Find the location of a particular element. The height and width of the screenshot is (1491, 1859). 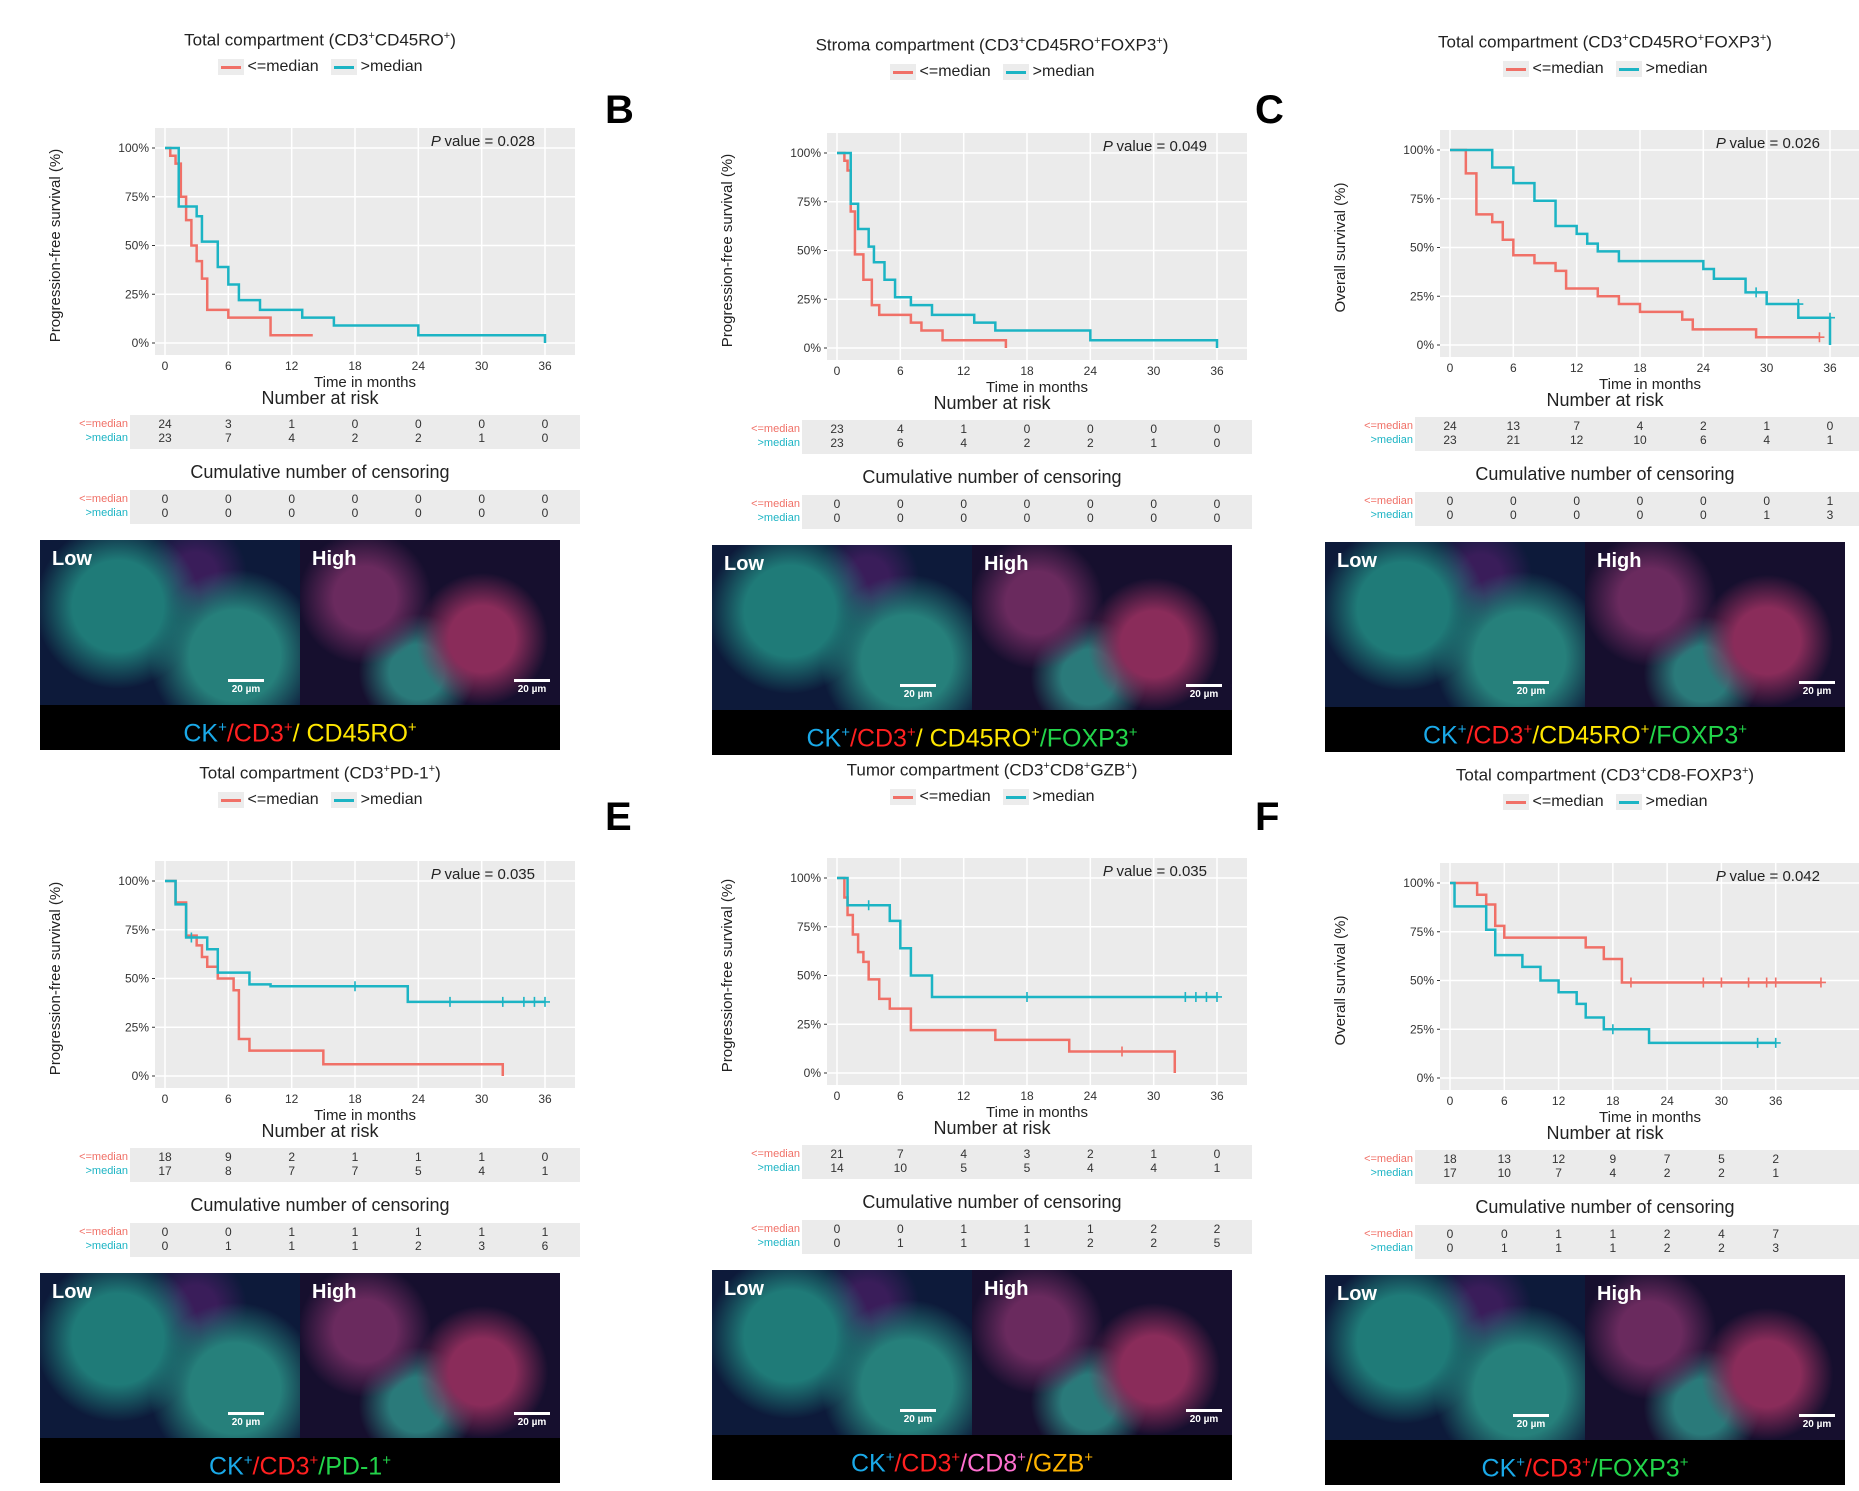

p-value-label: P value = 0.026 is located at coordinates (1768, 143).